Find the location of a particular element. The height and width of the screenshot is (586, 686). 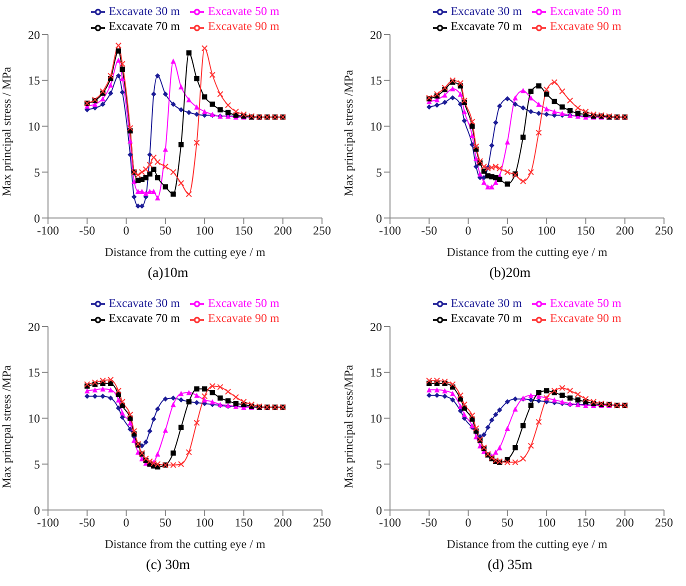

text: (d) 35m is located at coordinates (510, 566).